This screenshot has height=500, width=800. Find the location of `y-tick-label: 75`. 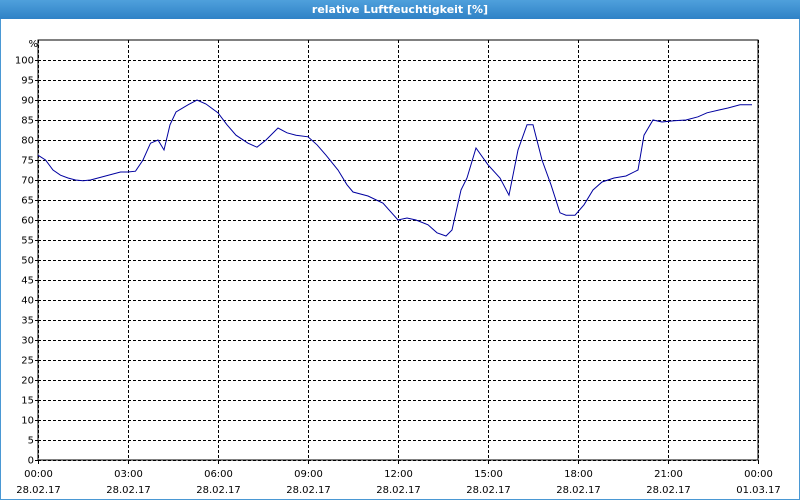

y-tick-label: 75 is located at coordinates (27, 161).